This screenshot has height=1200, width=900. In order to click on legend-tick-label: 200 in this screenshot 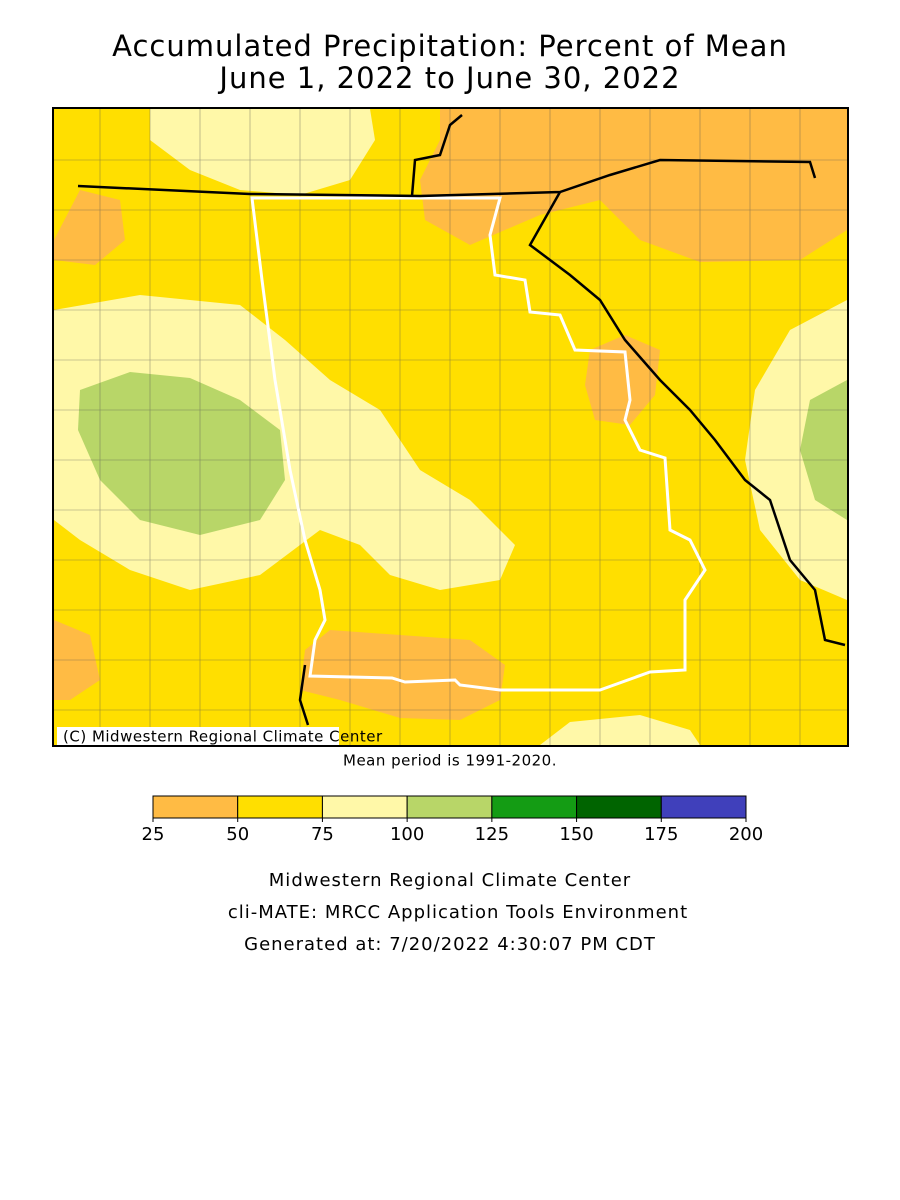, I will do `click(746, 834)`.